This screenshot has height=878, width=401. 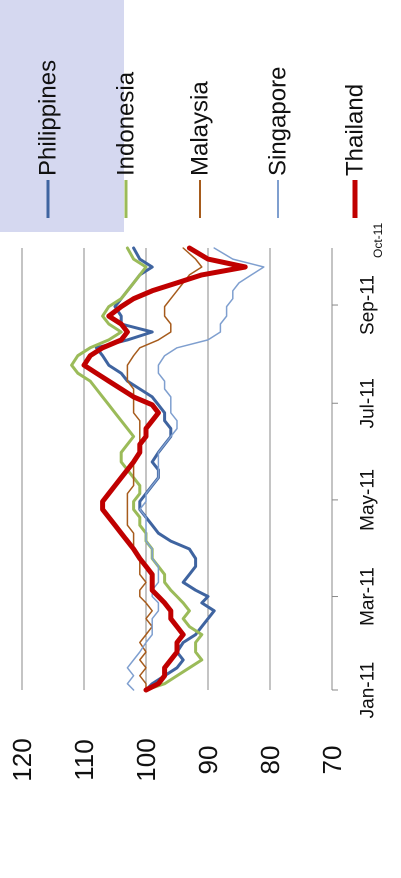 I want to click on legend-label-thailand: Thailand, so click(x=355, y=130).